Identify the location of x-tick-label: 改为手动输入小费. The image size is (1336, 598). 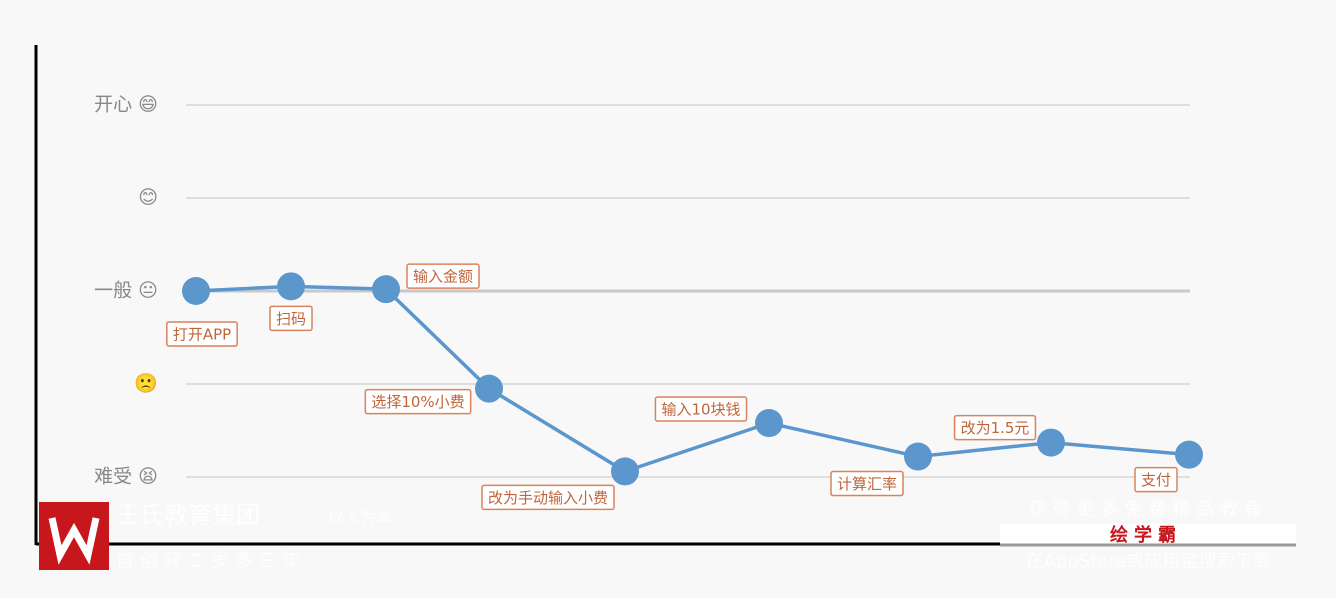
(548, 498).